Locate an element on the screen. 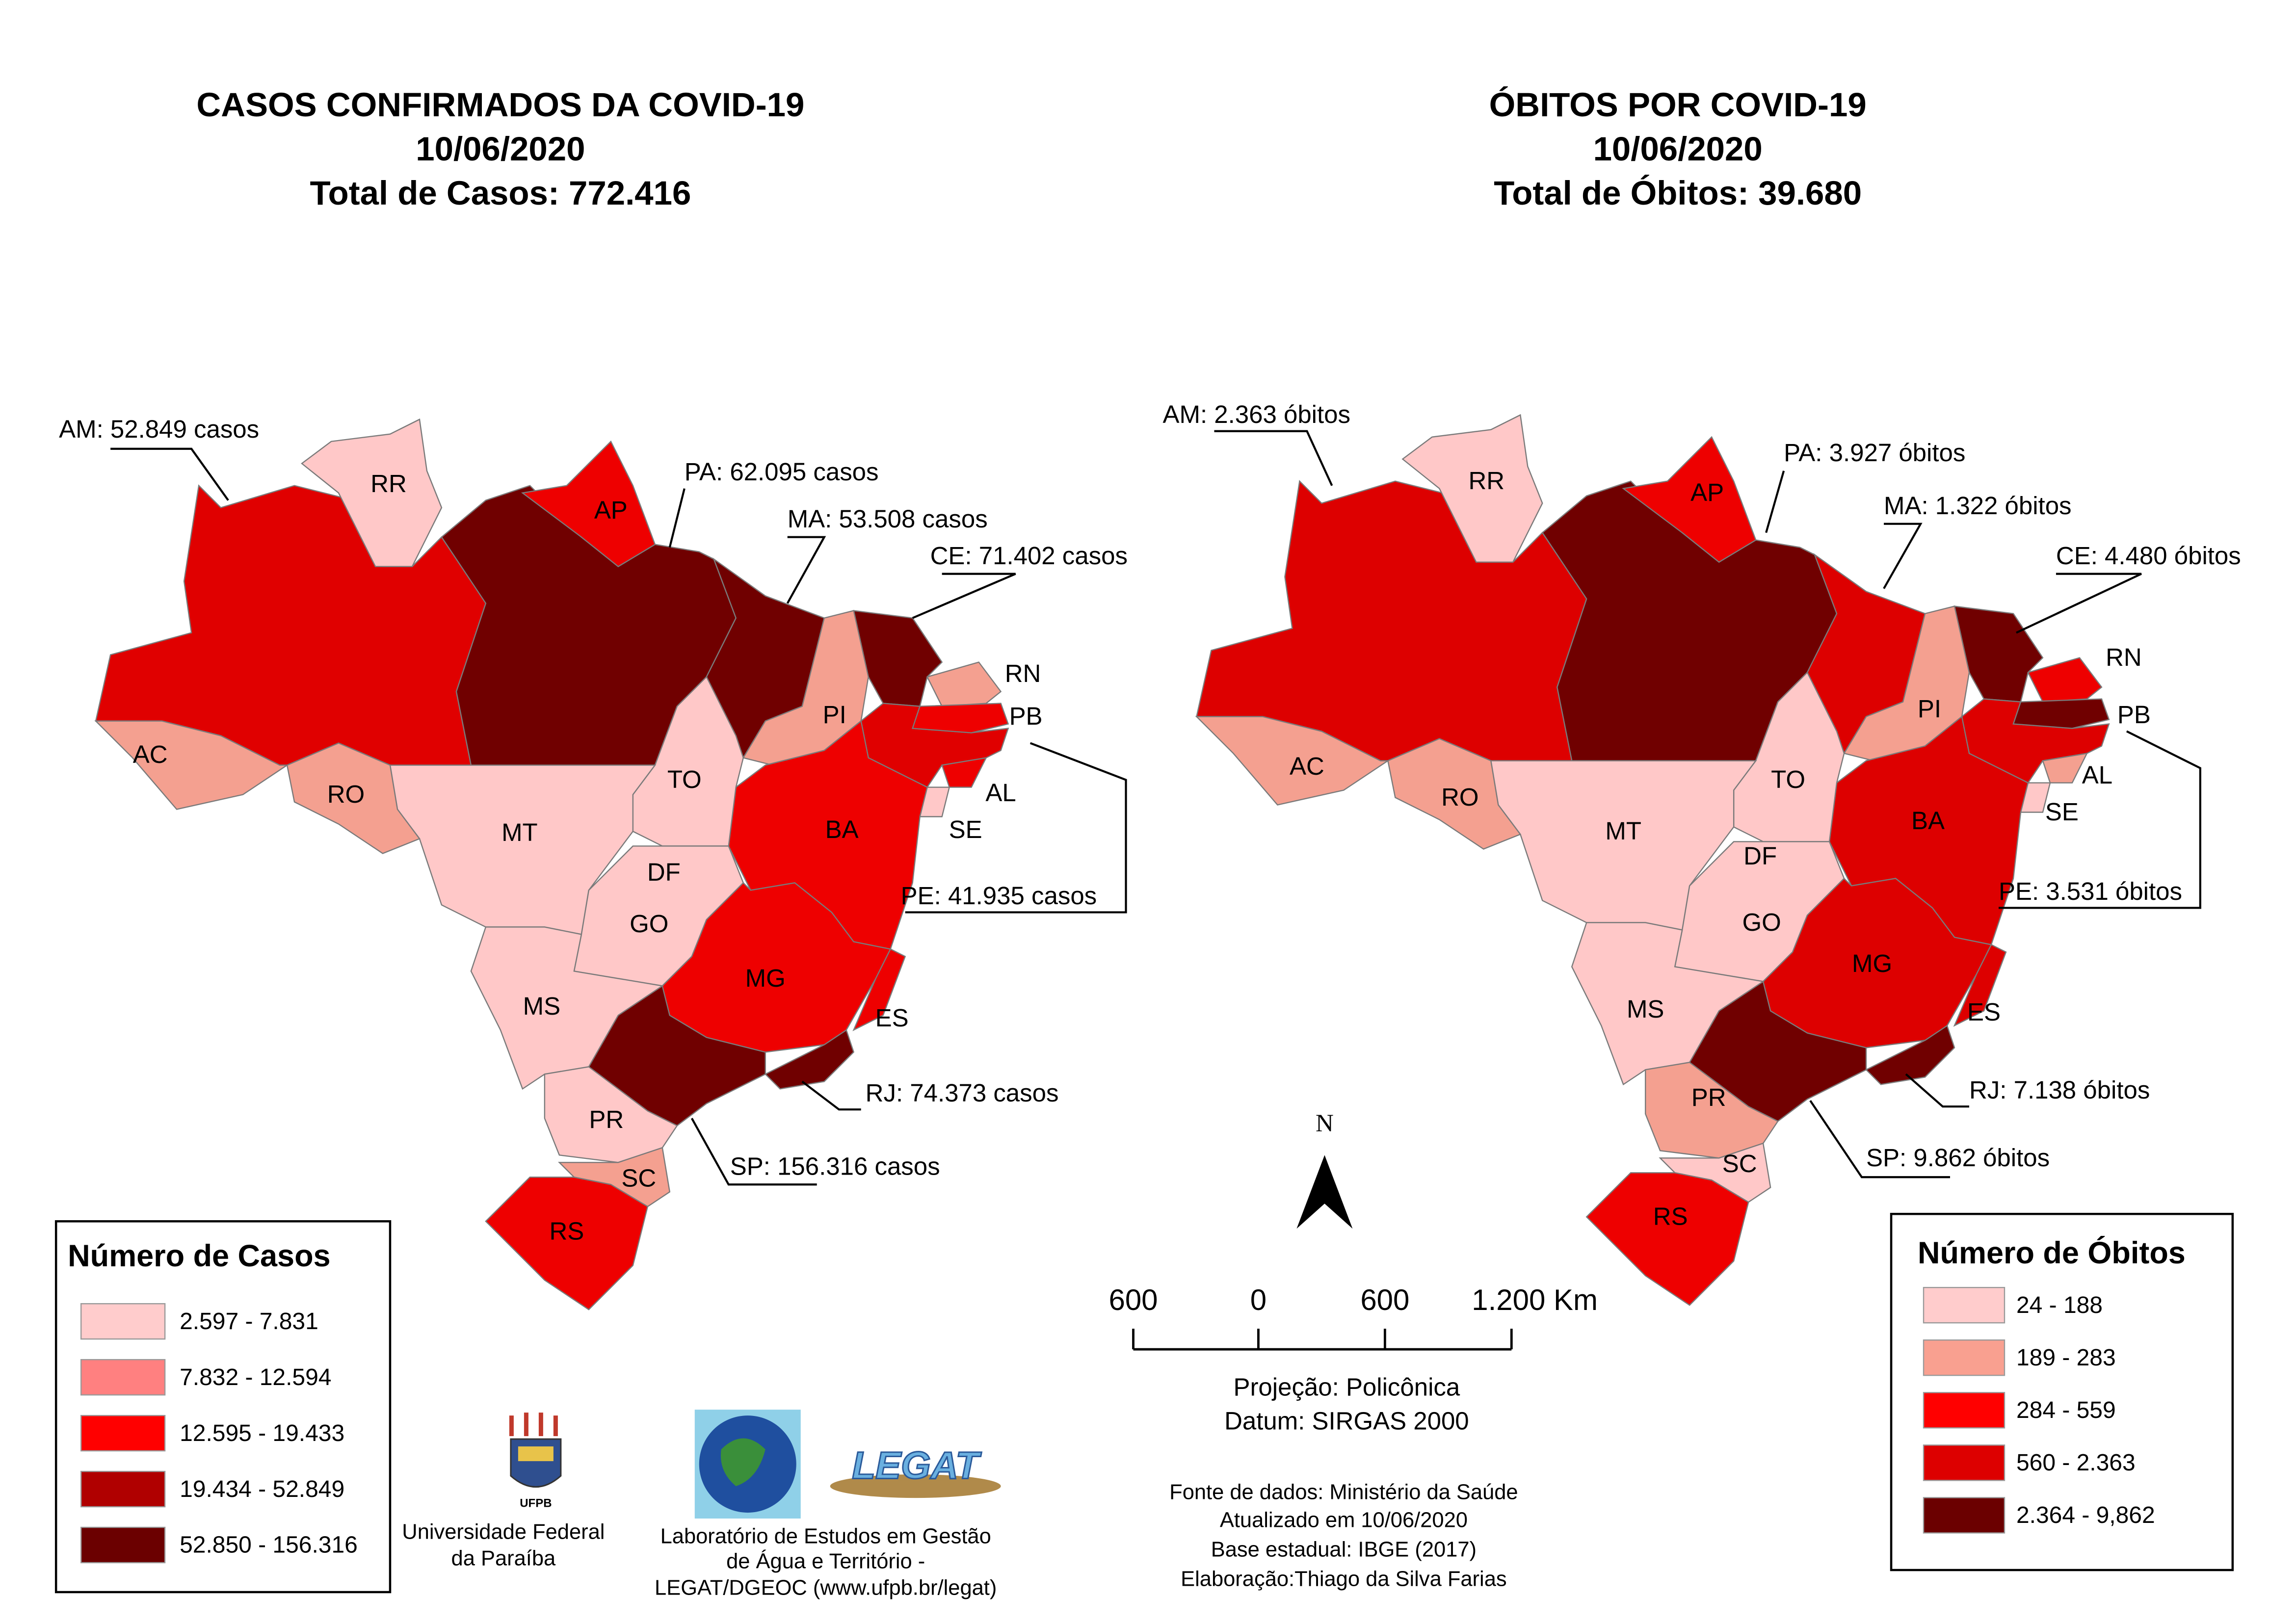 The image size is (2296, 1623). ufpb-logo is located at coordinates (536, 1450).